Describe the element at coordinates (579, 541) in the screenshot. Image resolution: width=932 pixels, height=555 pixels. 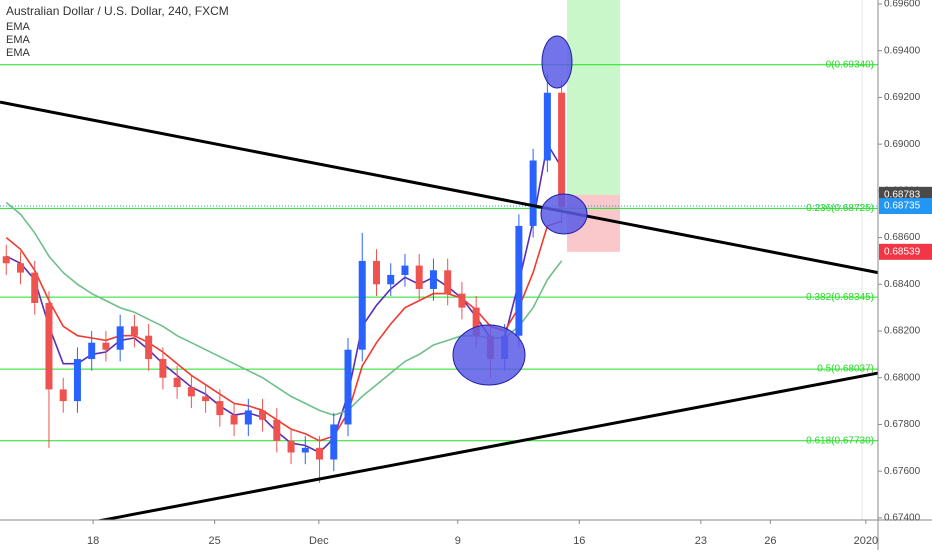
I see `x-tick-label: 16` at that location.